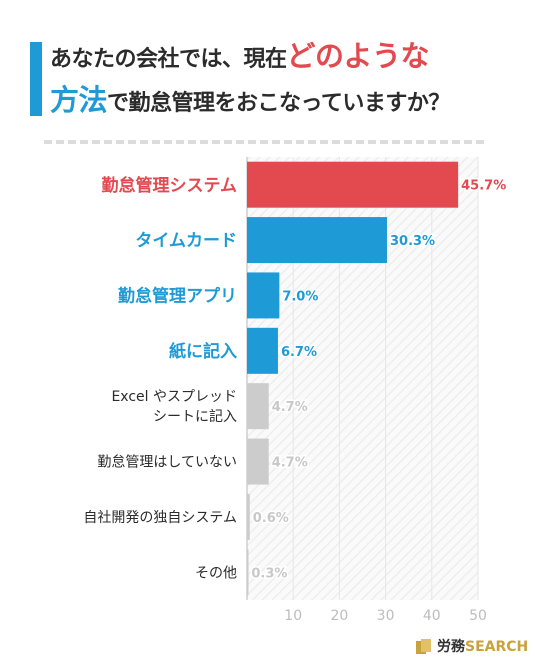 The width and height of the screenshot is (536, 670). Describe the element at coordinates (170, 185) in the screenshot. I see `category-label: 勤怠管理システム` at that location.